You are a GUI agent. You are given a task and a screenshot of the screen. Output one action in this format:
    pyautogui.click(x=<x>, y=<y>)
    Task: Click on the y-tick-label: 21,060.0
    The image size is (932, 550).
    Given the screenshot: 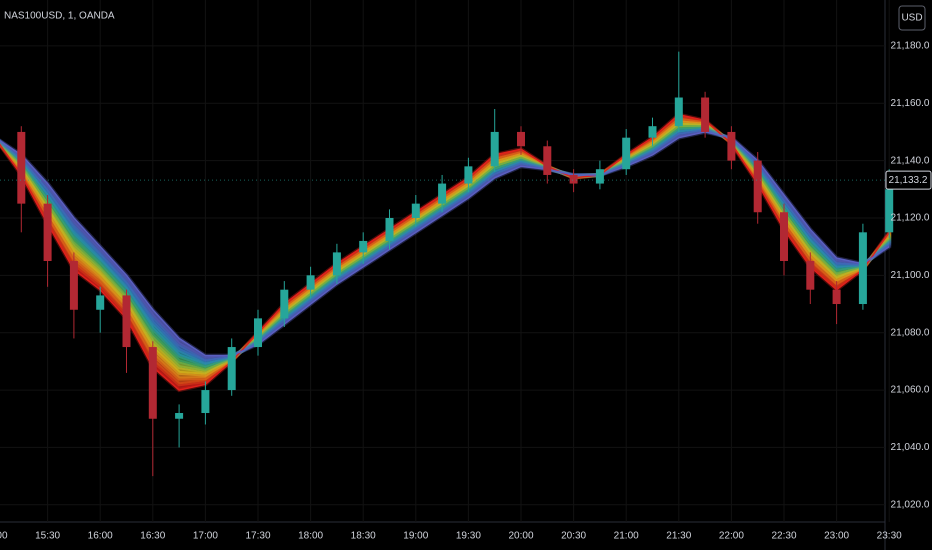 What is the action you would take?
    pyautogui.click(x=910, y=390)
    